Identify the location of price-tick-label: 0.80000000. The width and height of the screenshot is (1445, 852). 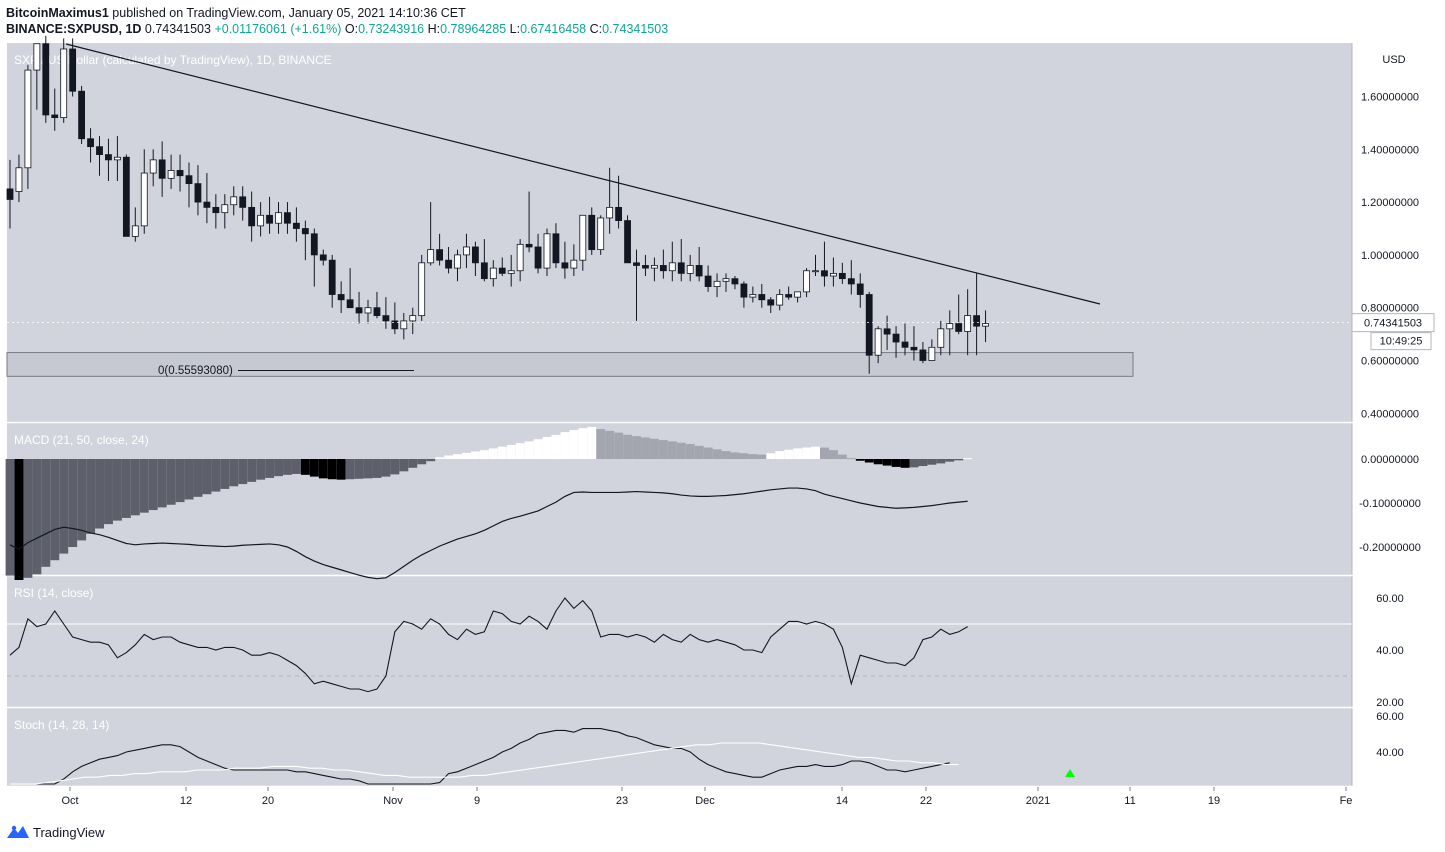
(1390, 309).